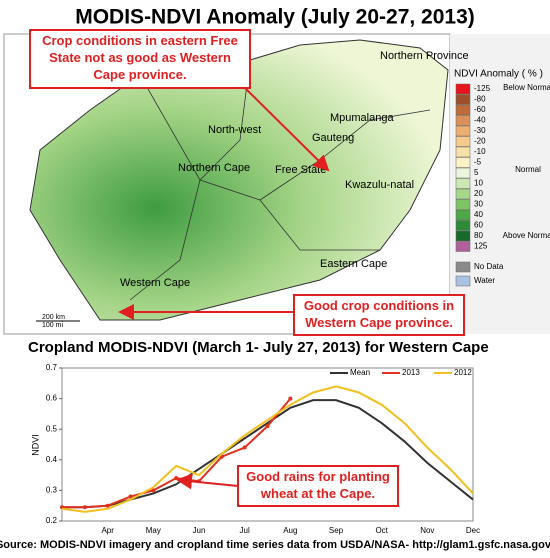 This screenshot has height=558, width=550. Describe the element at coordinates (155, 283) in the screenshot. I see `region-label: Western Cape` at that location.